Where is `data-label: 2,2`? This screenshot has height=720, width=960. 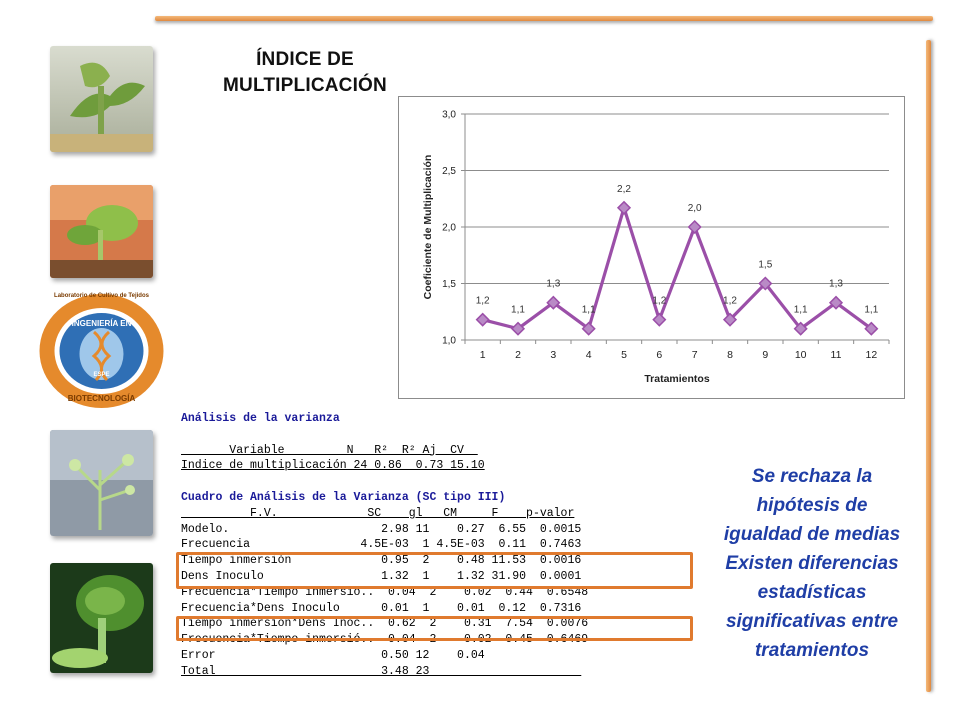
data-label: 2,2 is located at coordinates (624, 189).